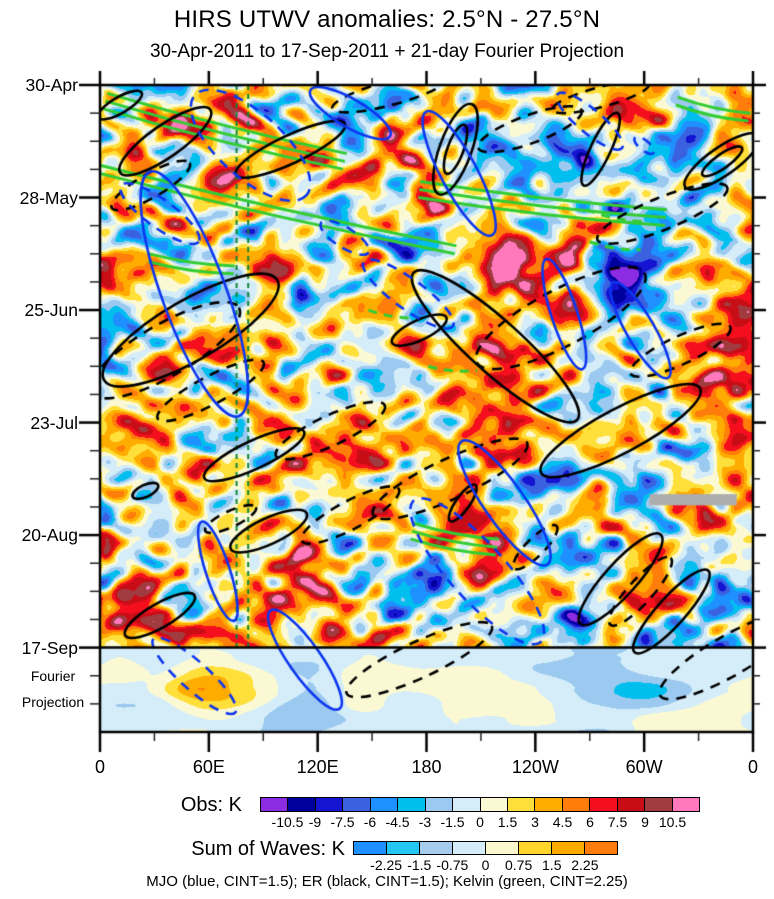 This screenshot has height=899, width=774. What do you see at coordinates (585, 865) in the screenshot?
I see `colorbar-tick-label: 2.25` at bounding box center [585, 865].